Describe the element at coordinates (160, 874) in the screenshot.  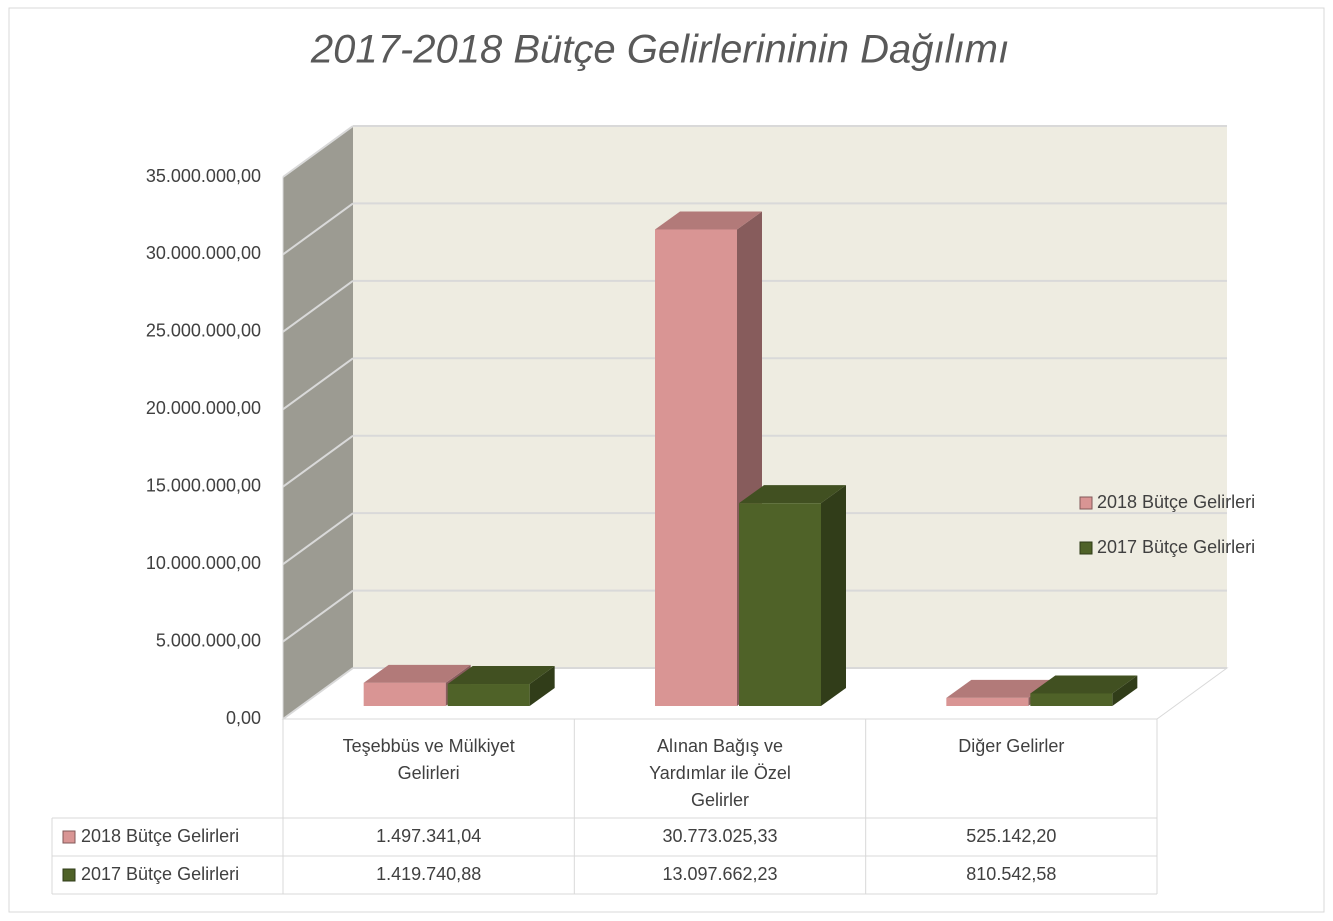
I see `table-row-label: 2017 Bütçe Gelirleri` at that location.